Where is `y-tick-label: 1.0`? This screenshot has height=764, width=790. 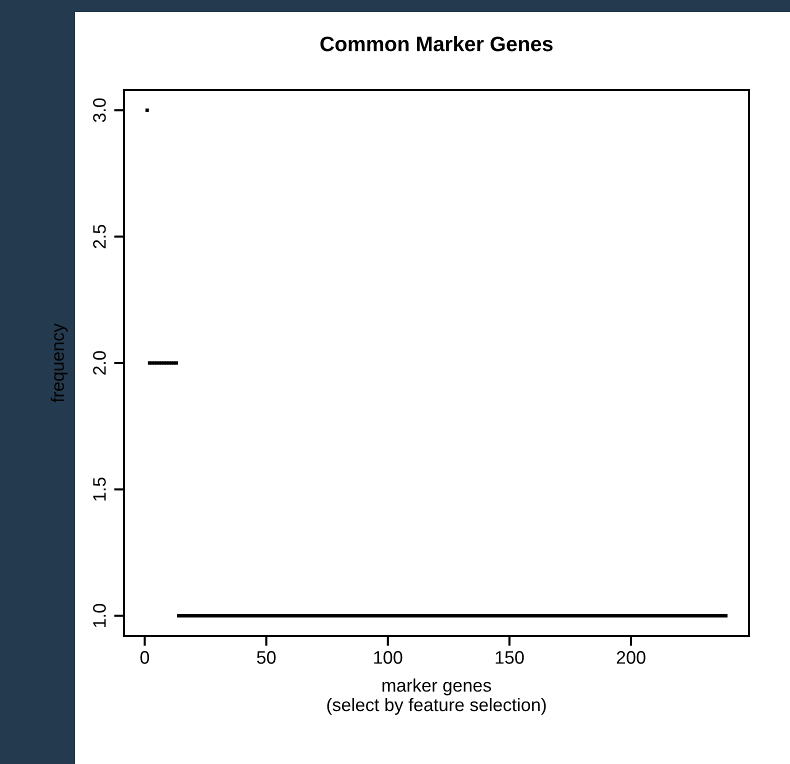 y-tick-label: 1.0 is located at coordinates (99, 615).